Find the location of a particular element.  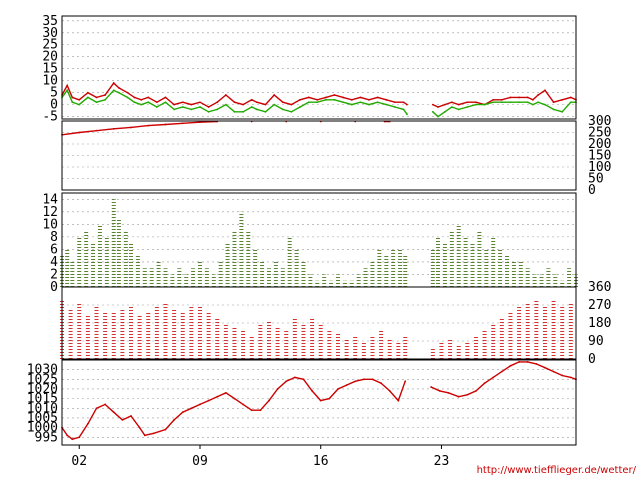

series-line is located at coordinates (319, 95).